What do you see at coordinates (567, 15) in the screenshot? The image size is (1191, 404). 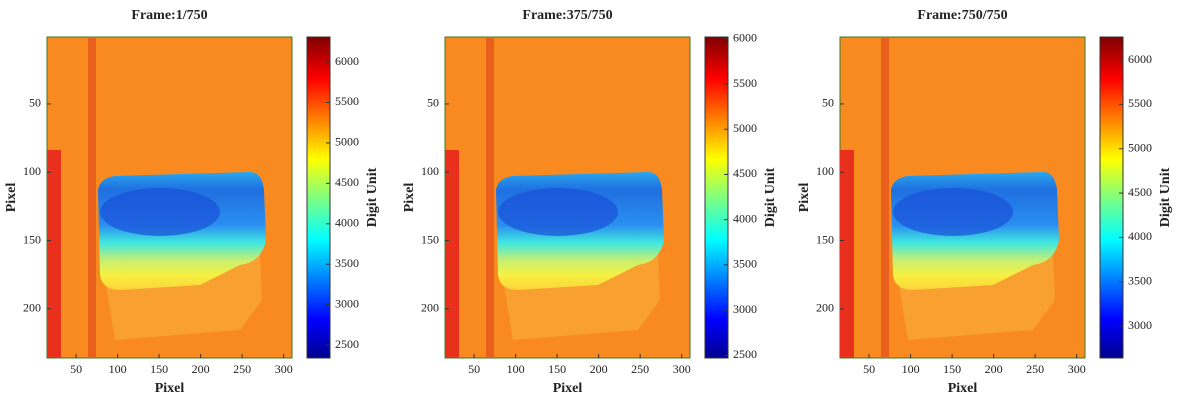 I see `panel-title: Frame:375/750` at bounding box center [567, 15].